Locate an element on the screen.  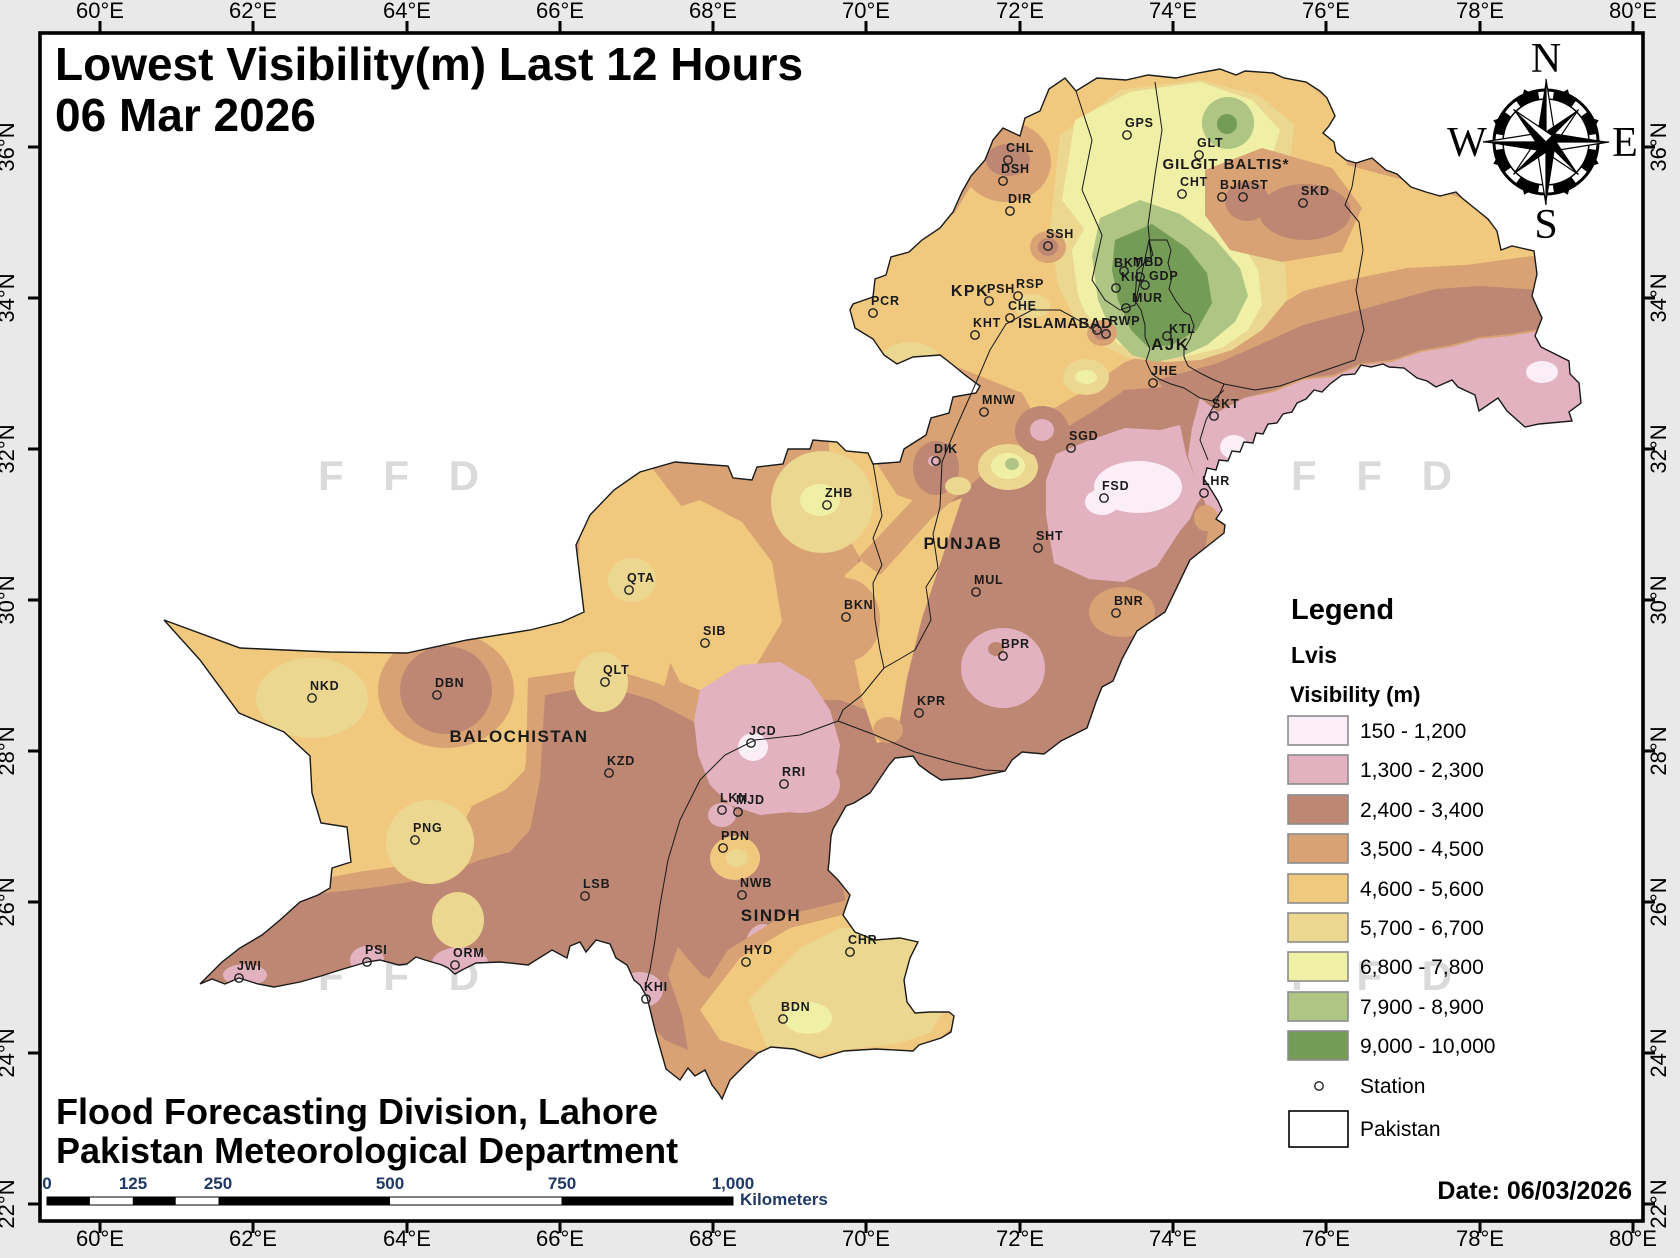
svg-text: CHT is located at coordinates (1194, 182).